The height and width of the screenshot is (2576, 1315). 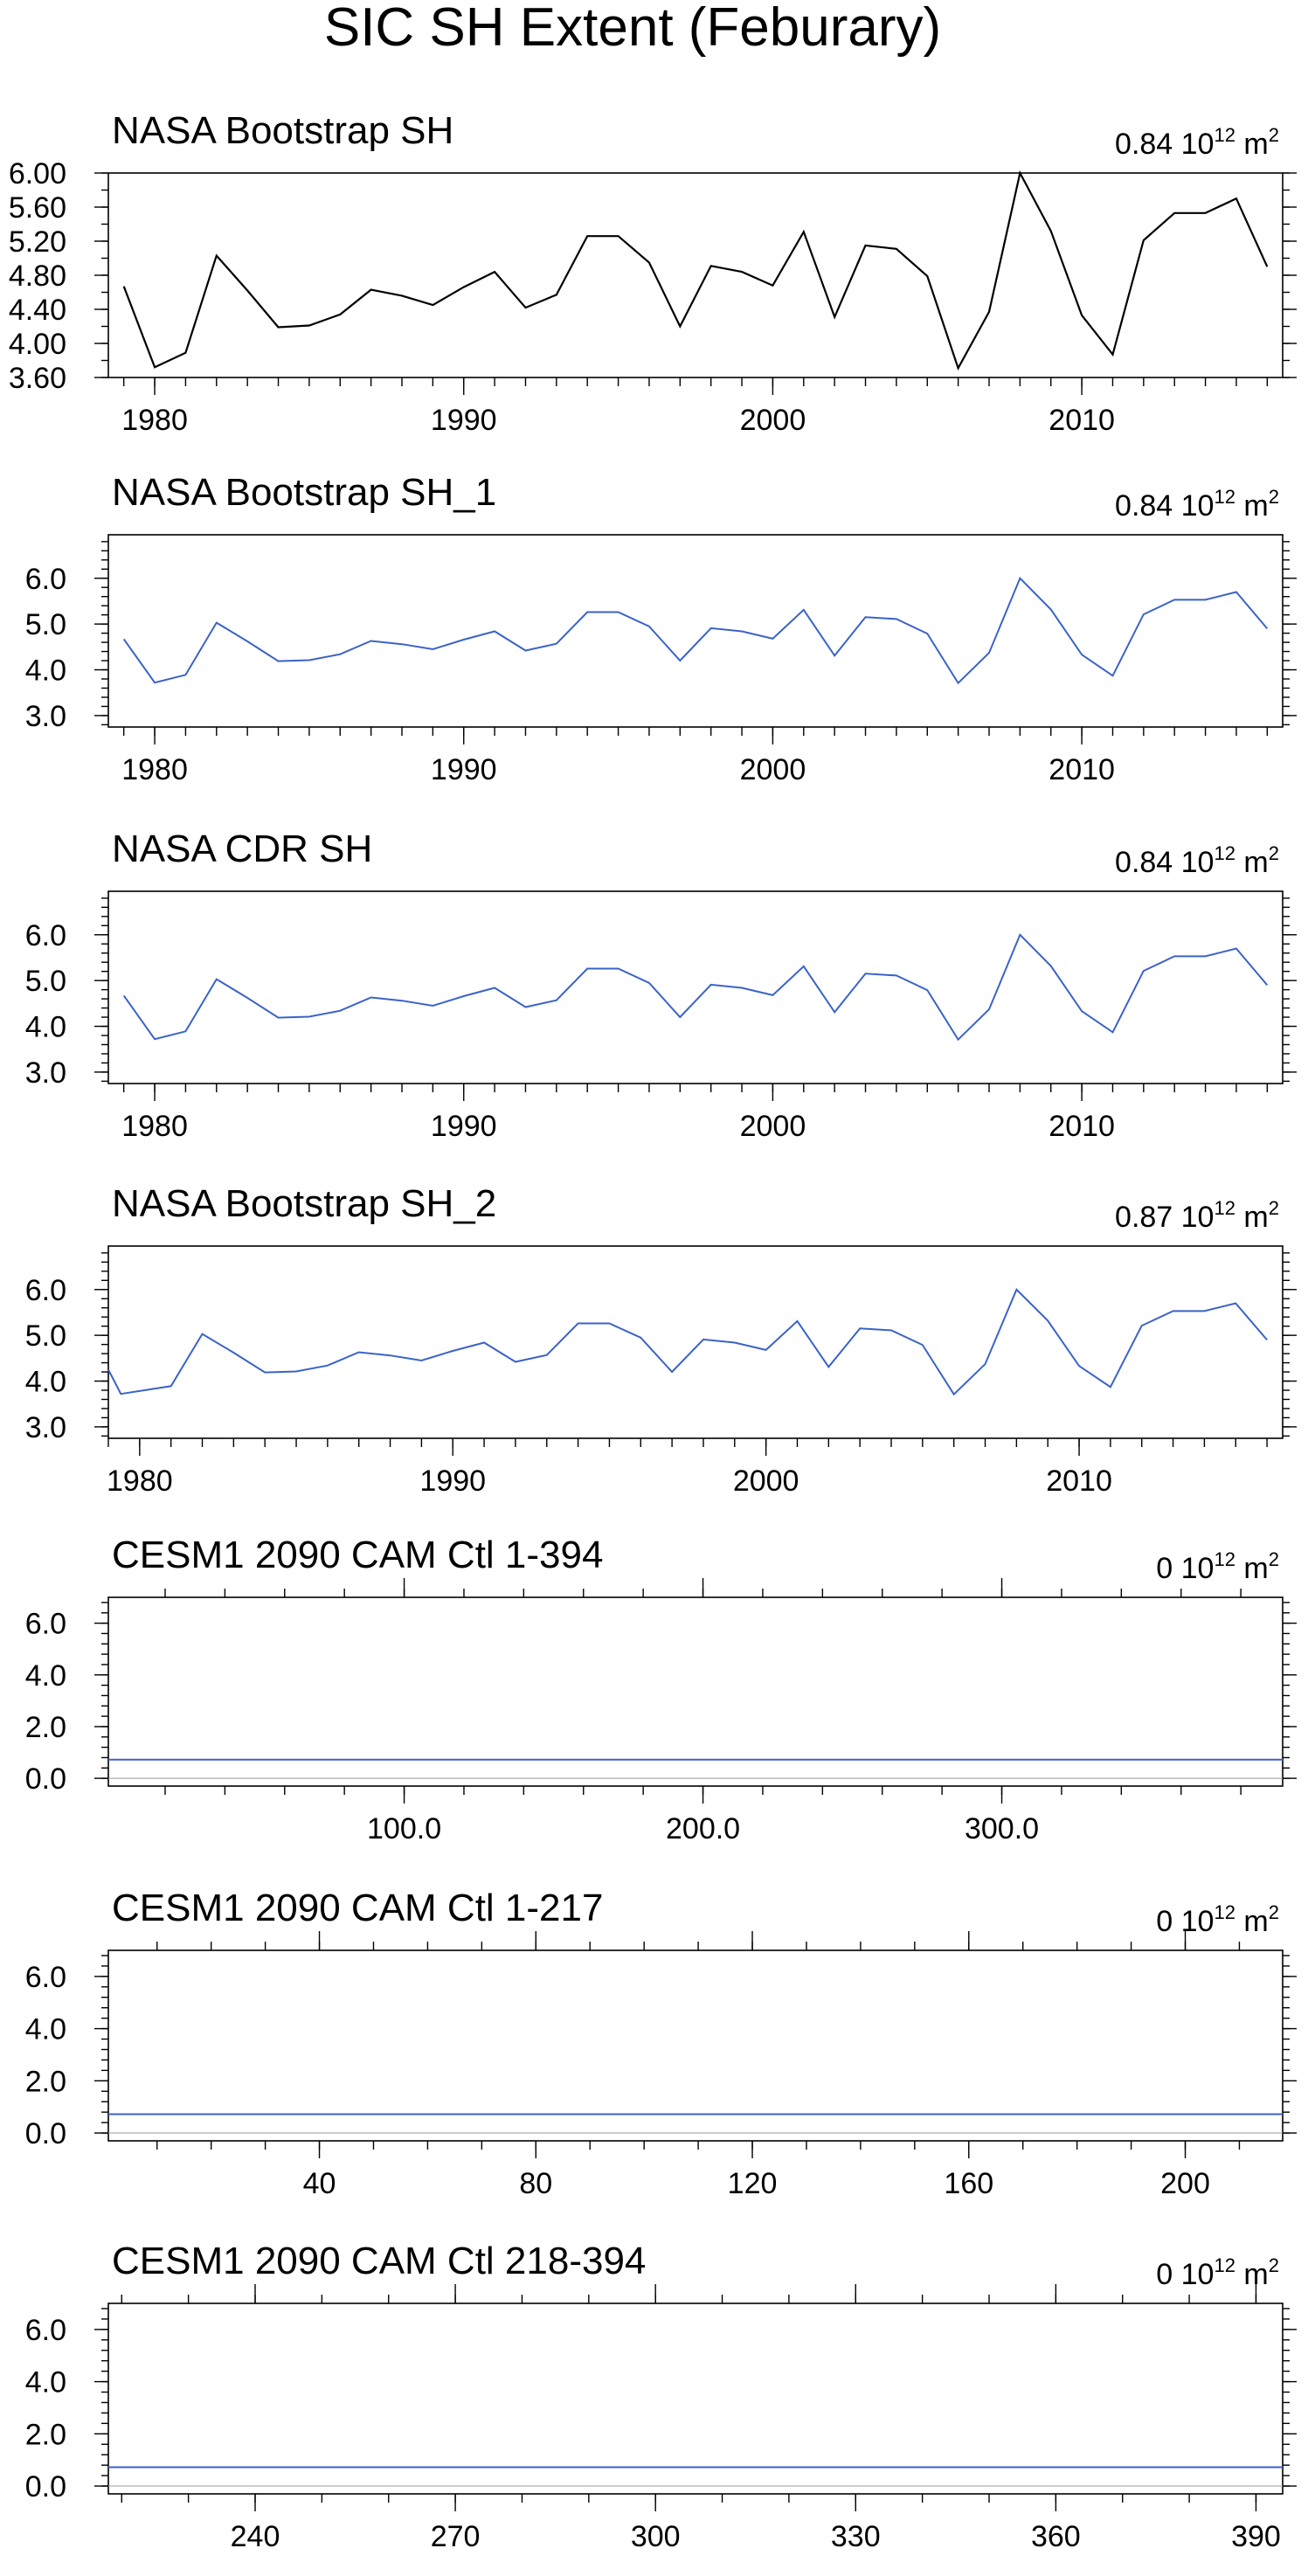 I want to click on y-tick-label: 4.80, so click(x=37, y=276).